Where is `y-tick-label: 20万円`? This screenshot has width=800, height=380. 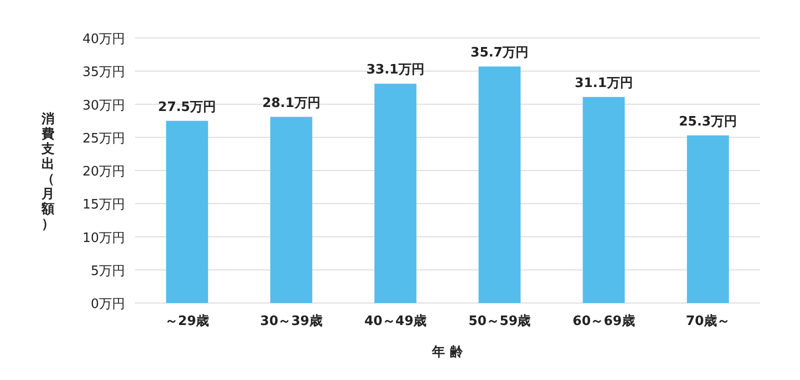
y-tick-label: 20万円 is located at coordinates (103, 172).